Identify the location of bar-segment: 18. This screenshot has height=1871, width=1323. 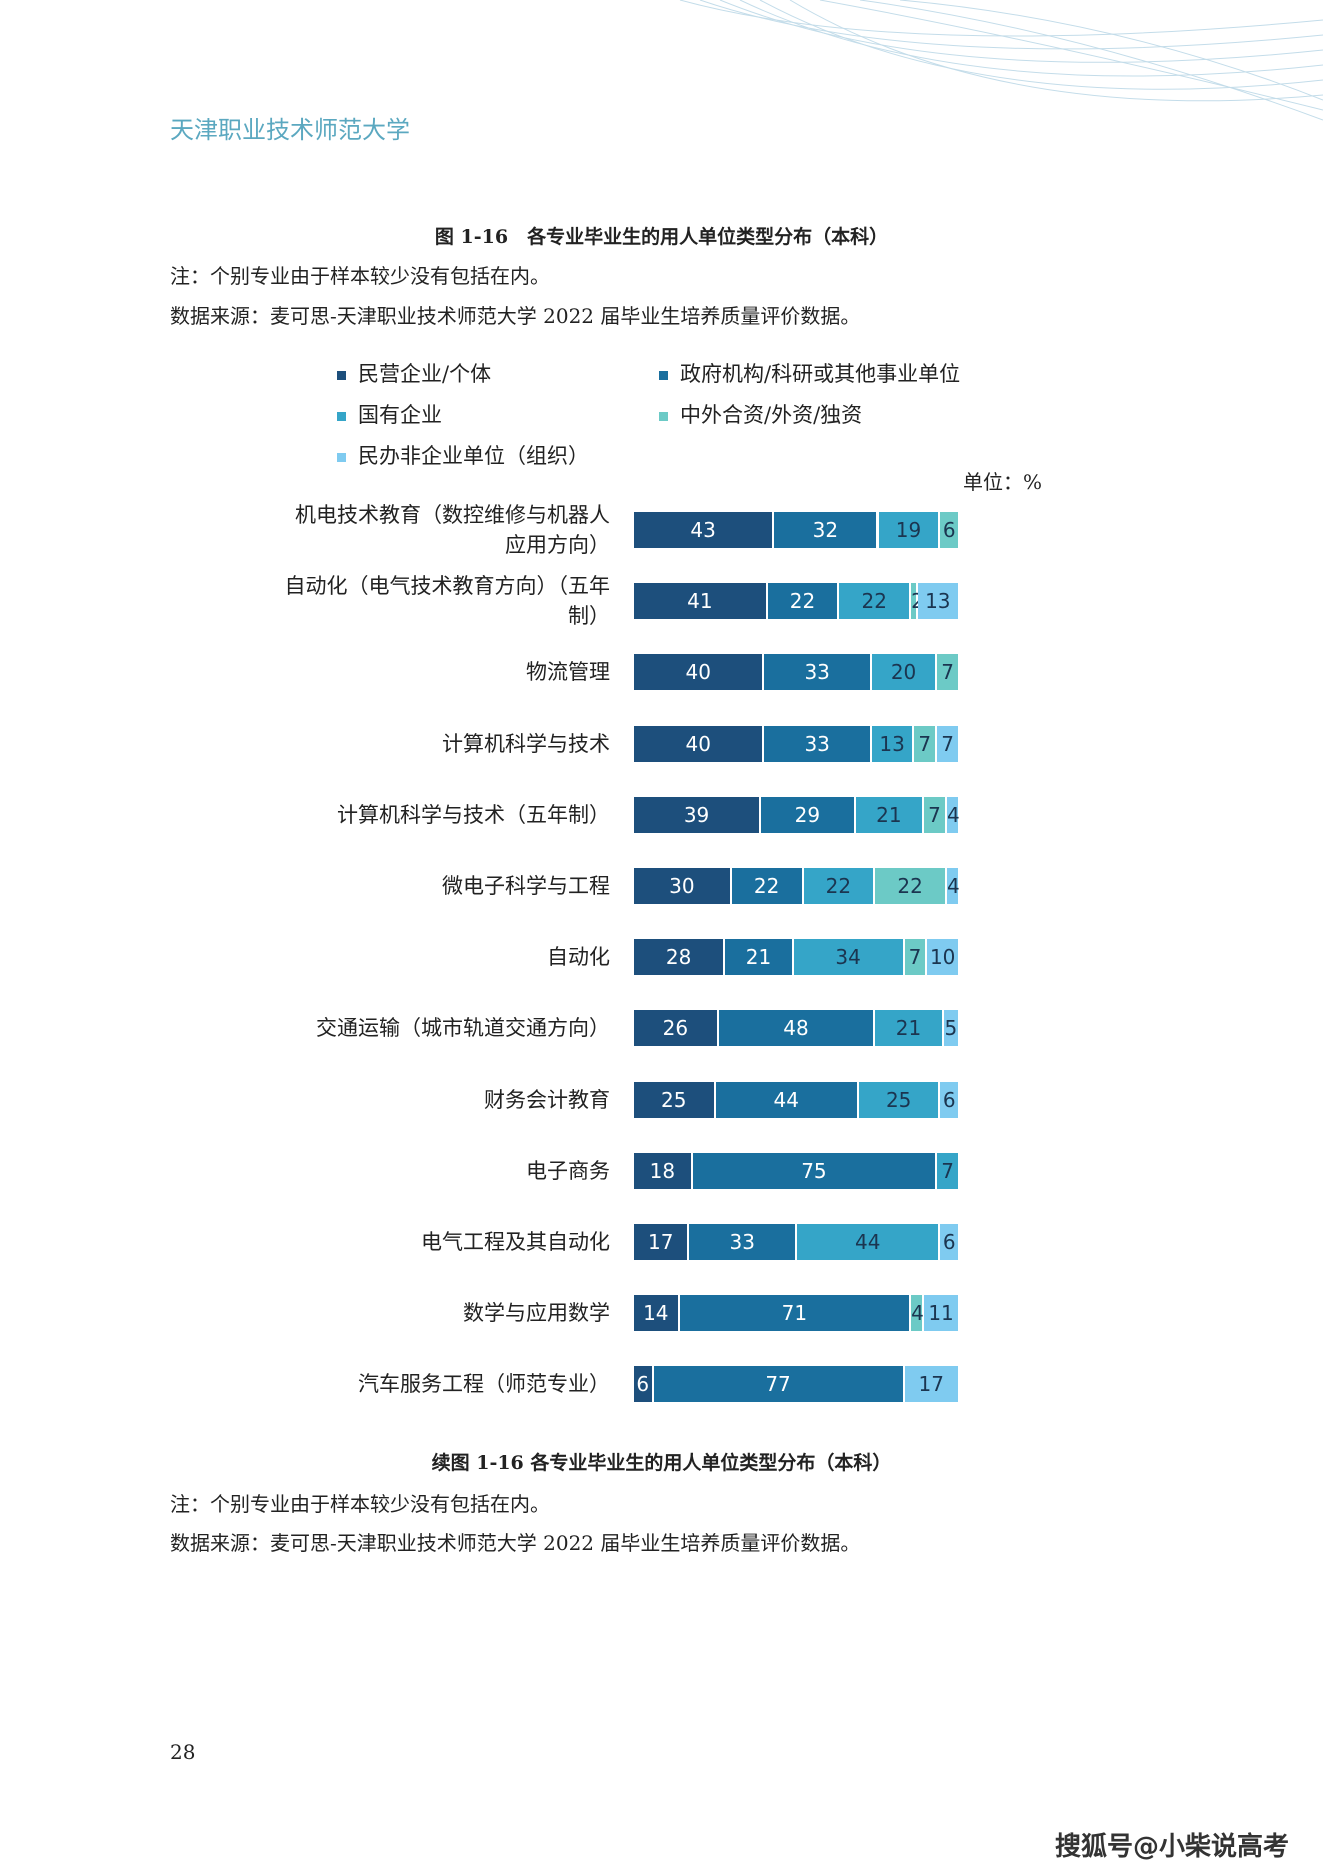
(663, 1170).